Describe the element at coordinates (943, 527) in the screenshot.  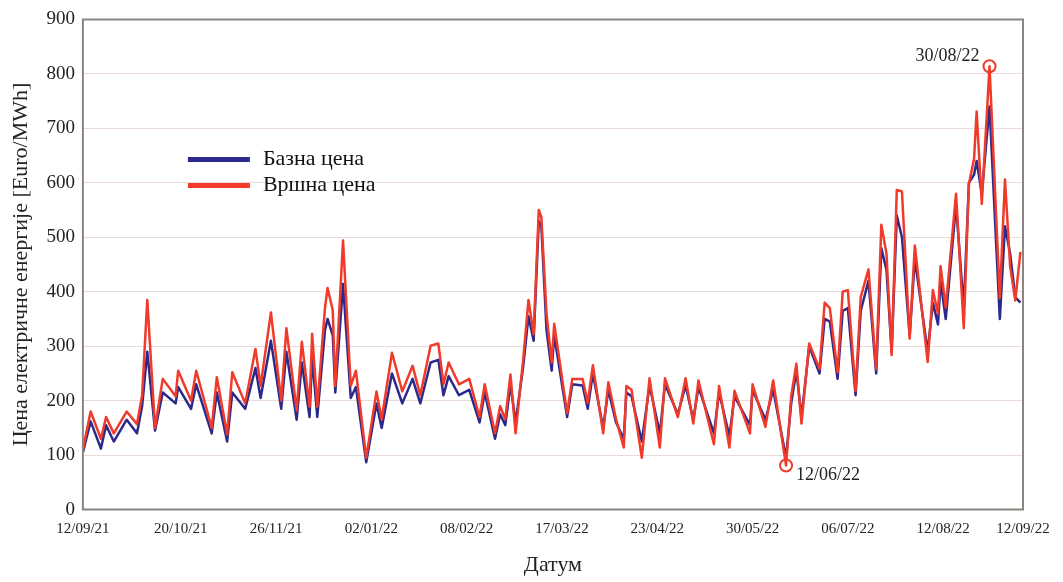
I see `x-tick-label: 12/08/22` at that location.